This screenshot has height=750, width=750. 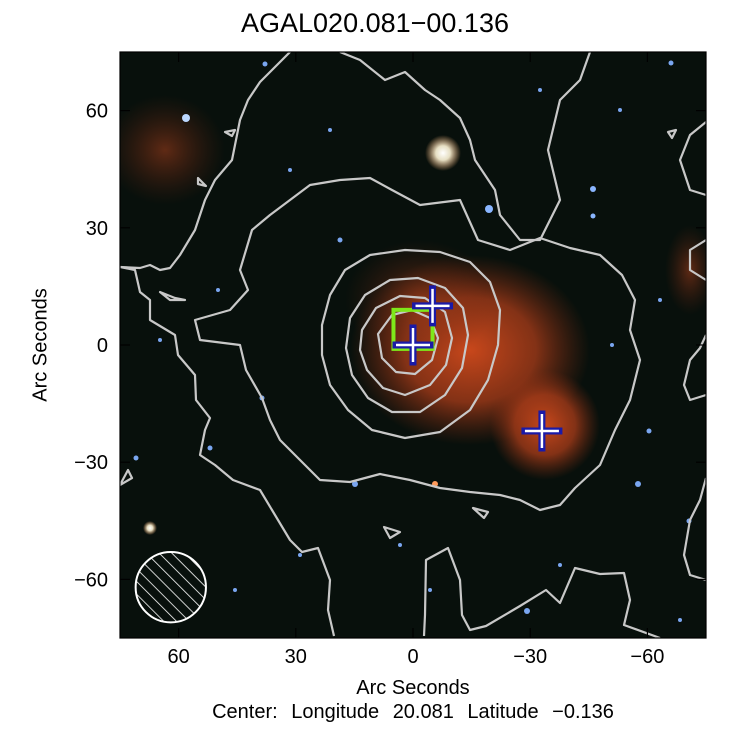 I want to click on y-tick-label: −60, so click(x=91, y=580).